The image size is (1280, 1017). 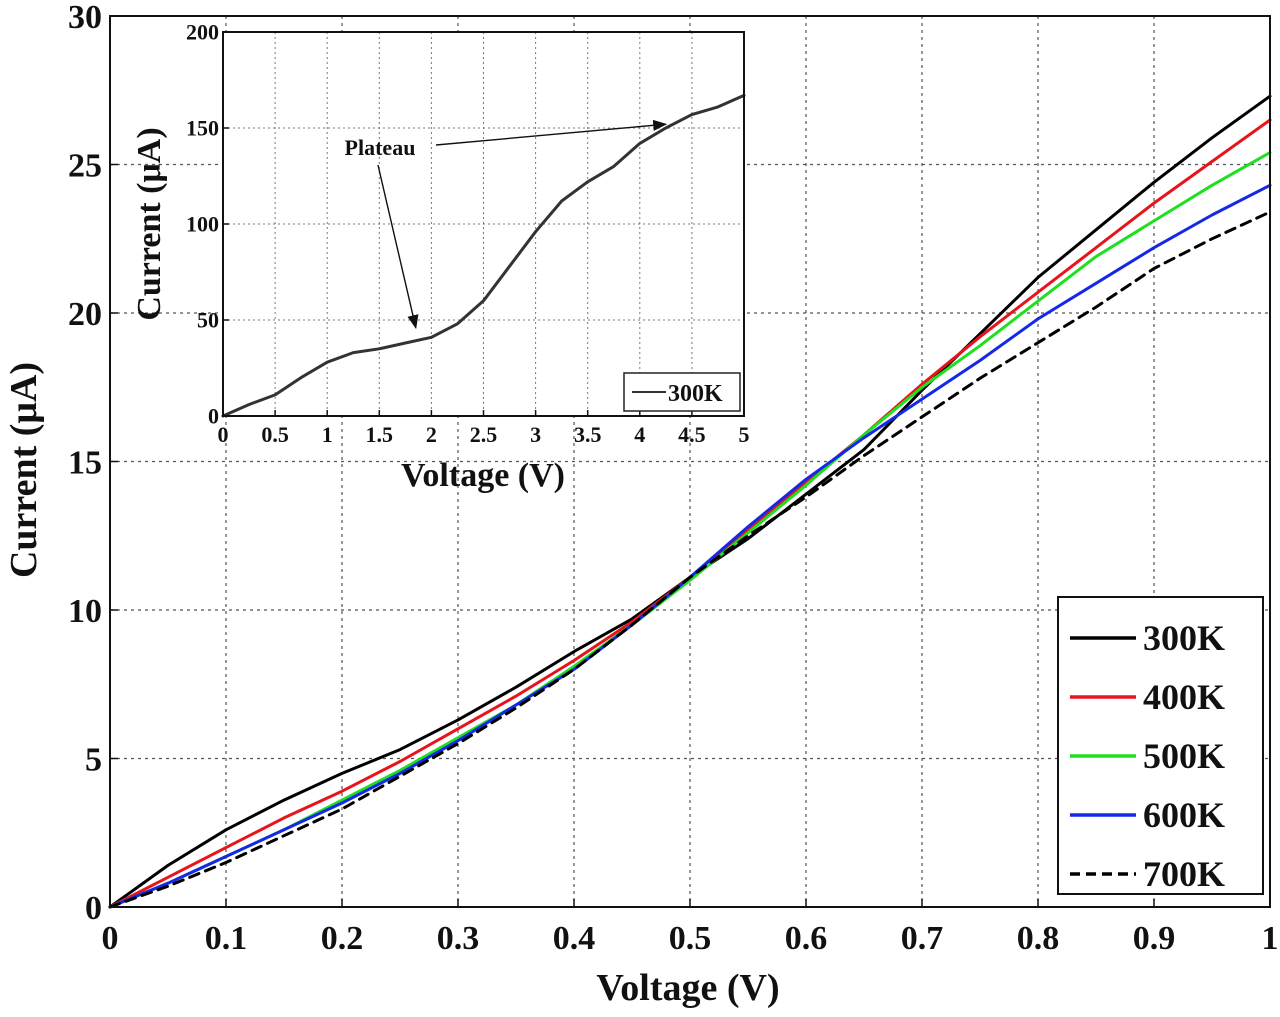 I want to click on main-y-tick-label: 5, so click(x=93, y=759).